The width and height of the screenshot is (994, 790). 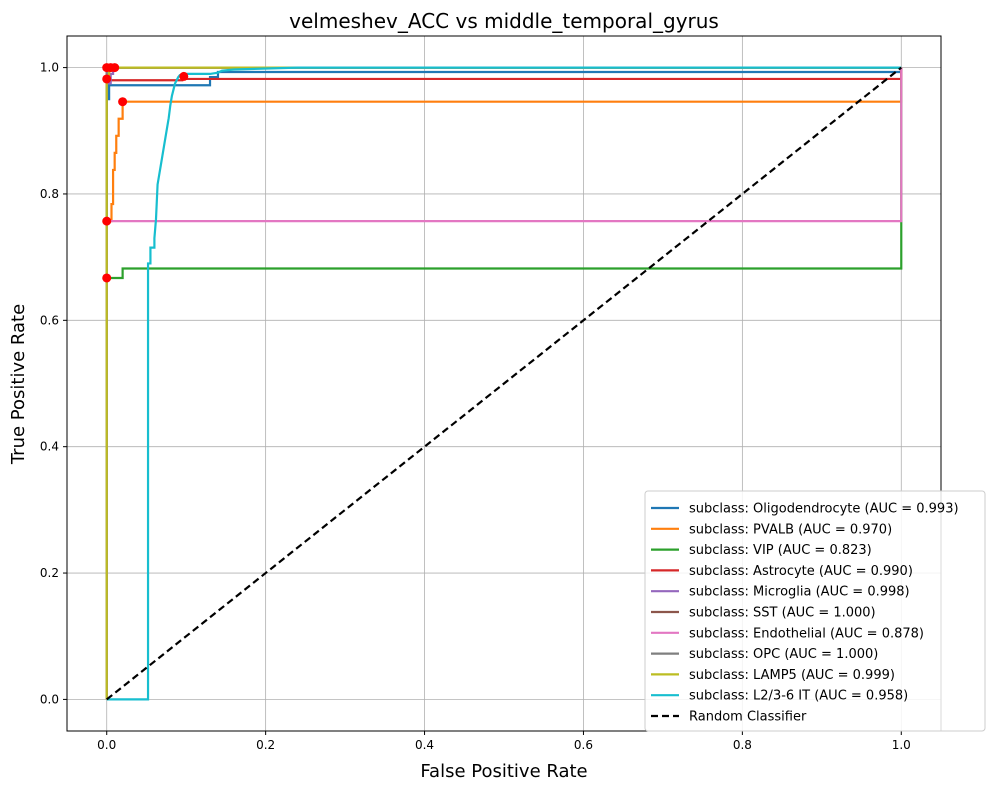 I want to click on legend-label: subclass: Endothelial (AUC = 0.878), so click(x=806, y=633).